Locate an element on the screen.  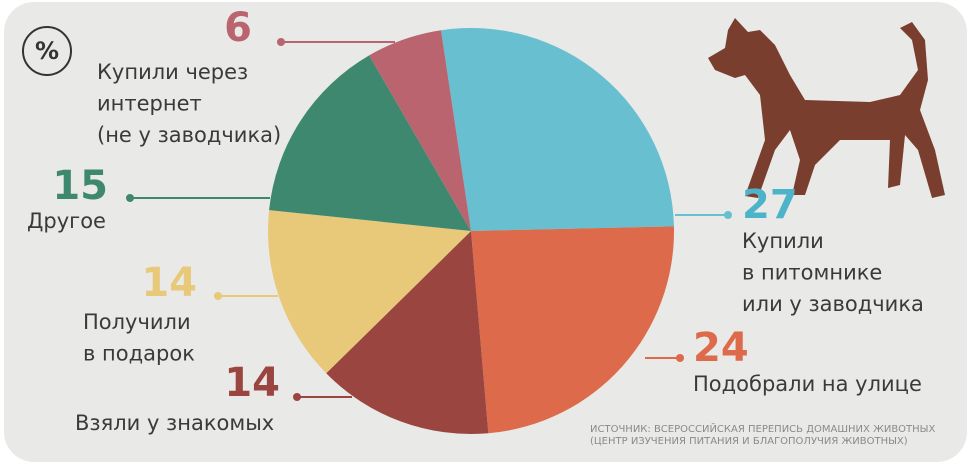
category-label: Подобрали на улице is located at coordinates (807, 384).